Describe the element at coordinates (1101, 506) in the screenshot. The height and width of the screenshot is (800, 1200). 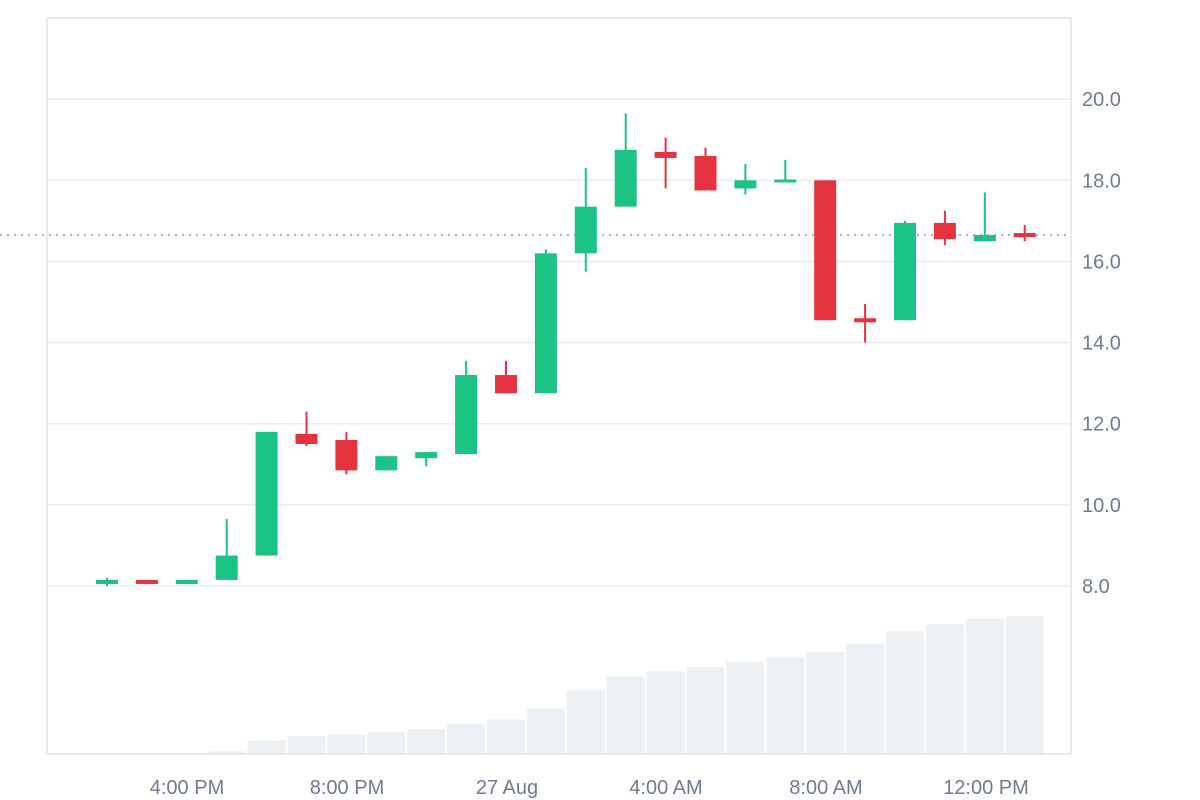
I see `y-tick-label: 10.0` at that location.